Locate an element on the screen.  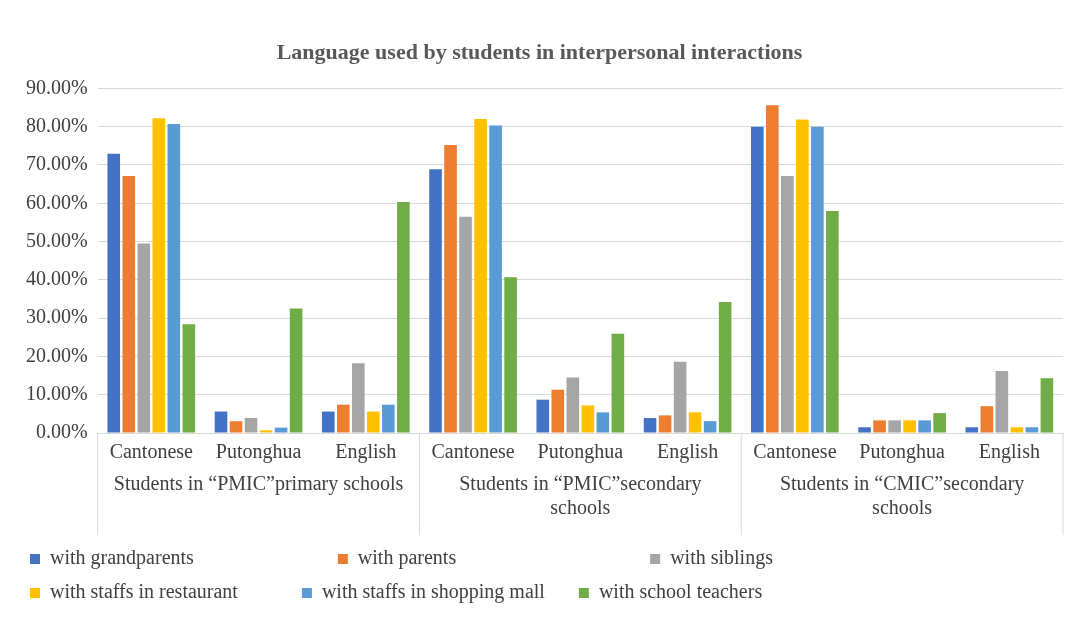
y-tick-label: 0.00% is located at coordinates (61, 431).